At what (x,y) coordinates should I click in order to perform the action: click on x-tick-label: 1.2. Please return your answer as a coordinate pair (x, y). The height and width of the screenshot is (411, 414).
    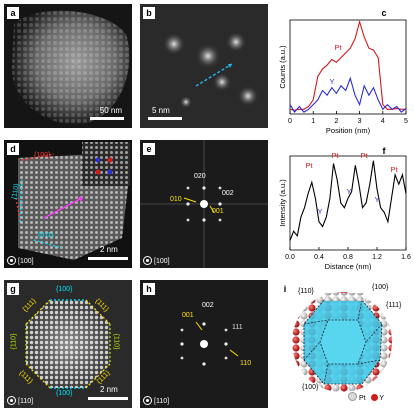
    Looking at the image, I should click on (377, 257).